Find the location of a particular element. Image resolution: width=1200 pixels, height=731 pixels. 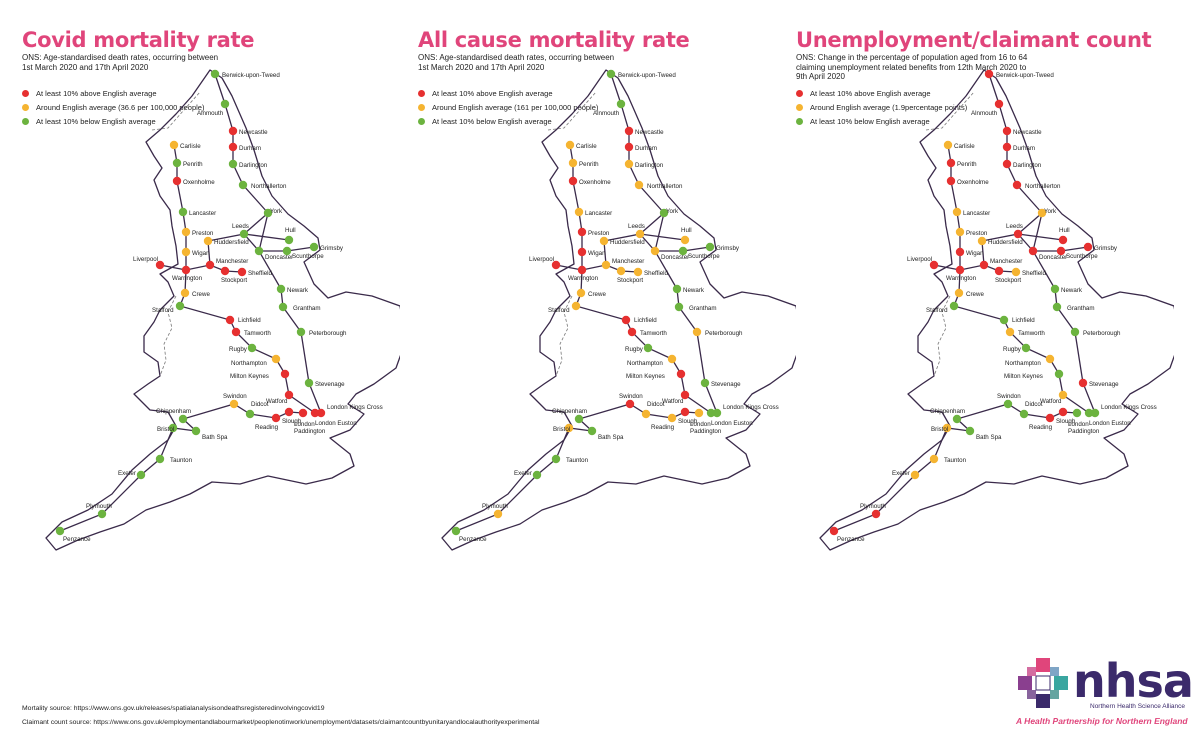

station-label: Newark is located at coordinates (694, 290).